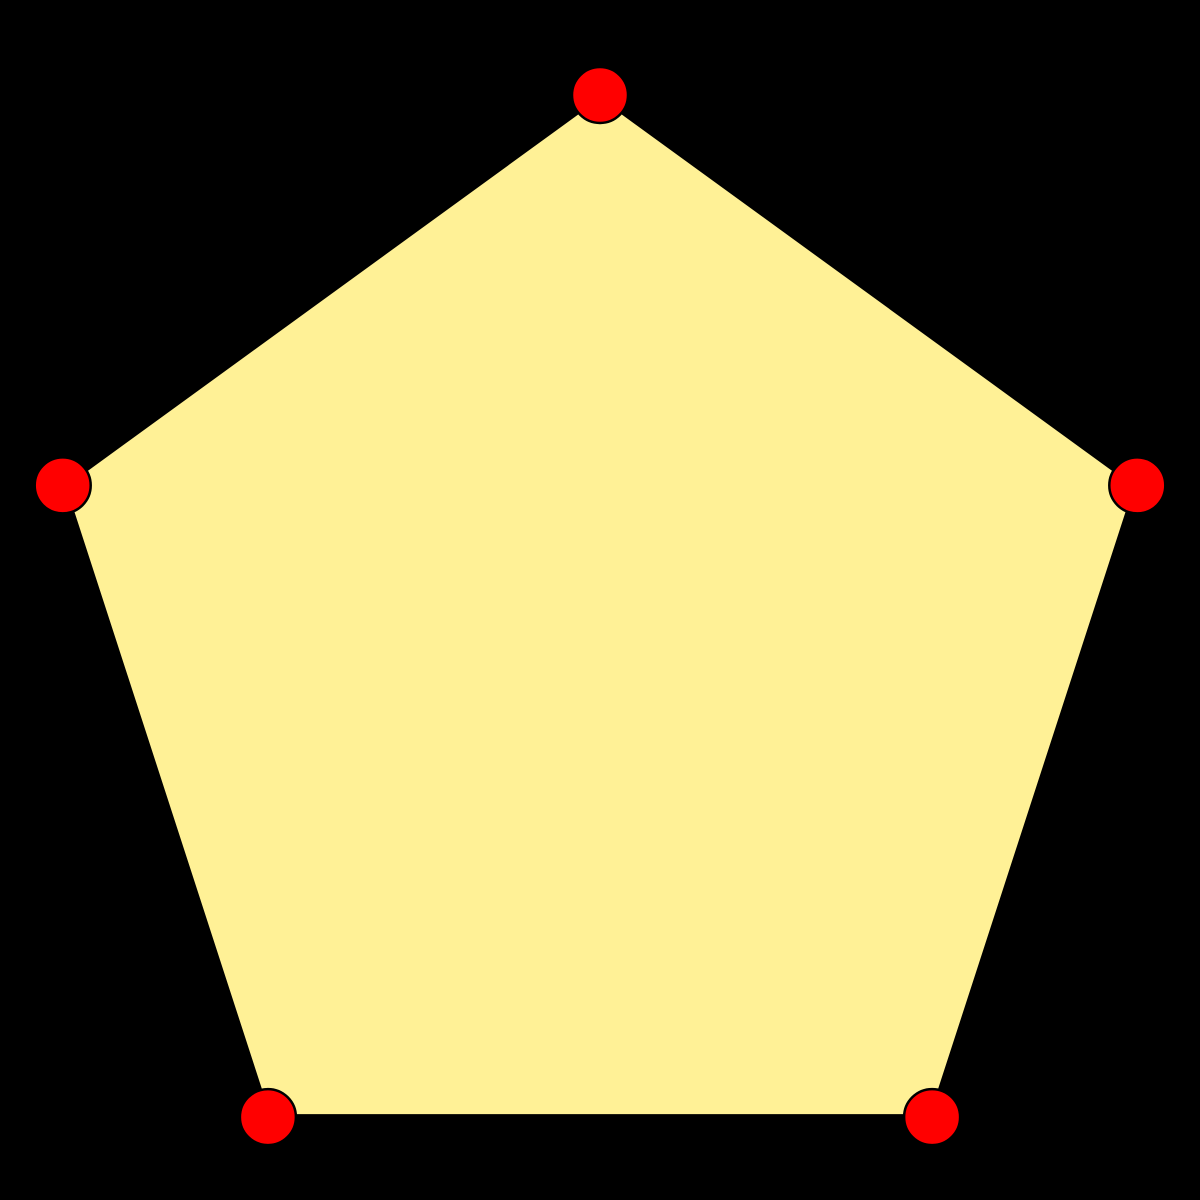 This screenshot has width=1200, height=1200. Describe the element at coordinates (268, 1117) in the screenshot. I see `vertex-lower-left` at that location.